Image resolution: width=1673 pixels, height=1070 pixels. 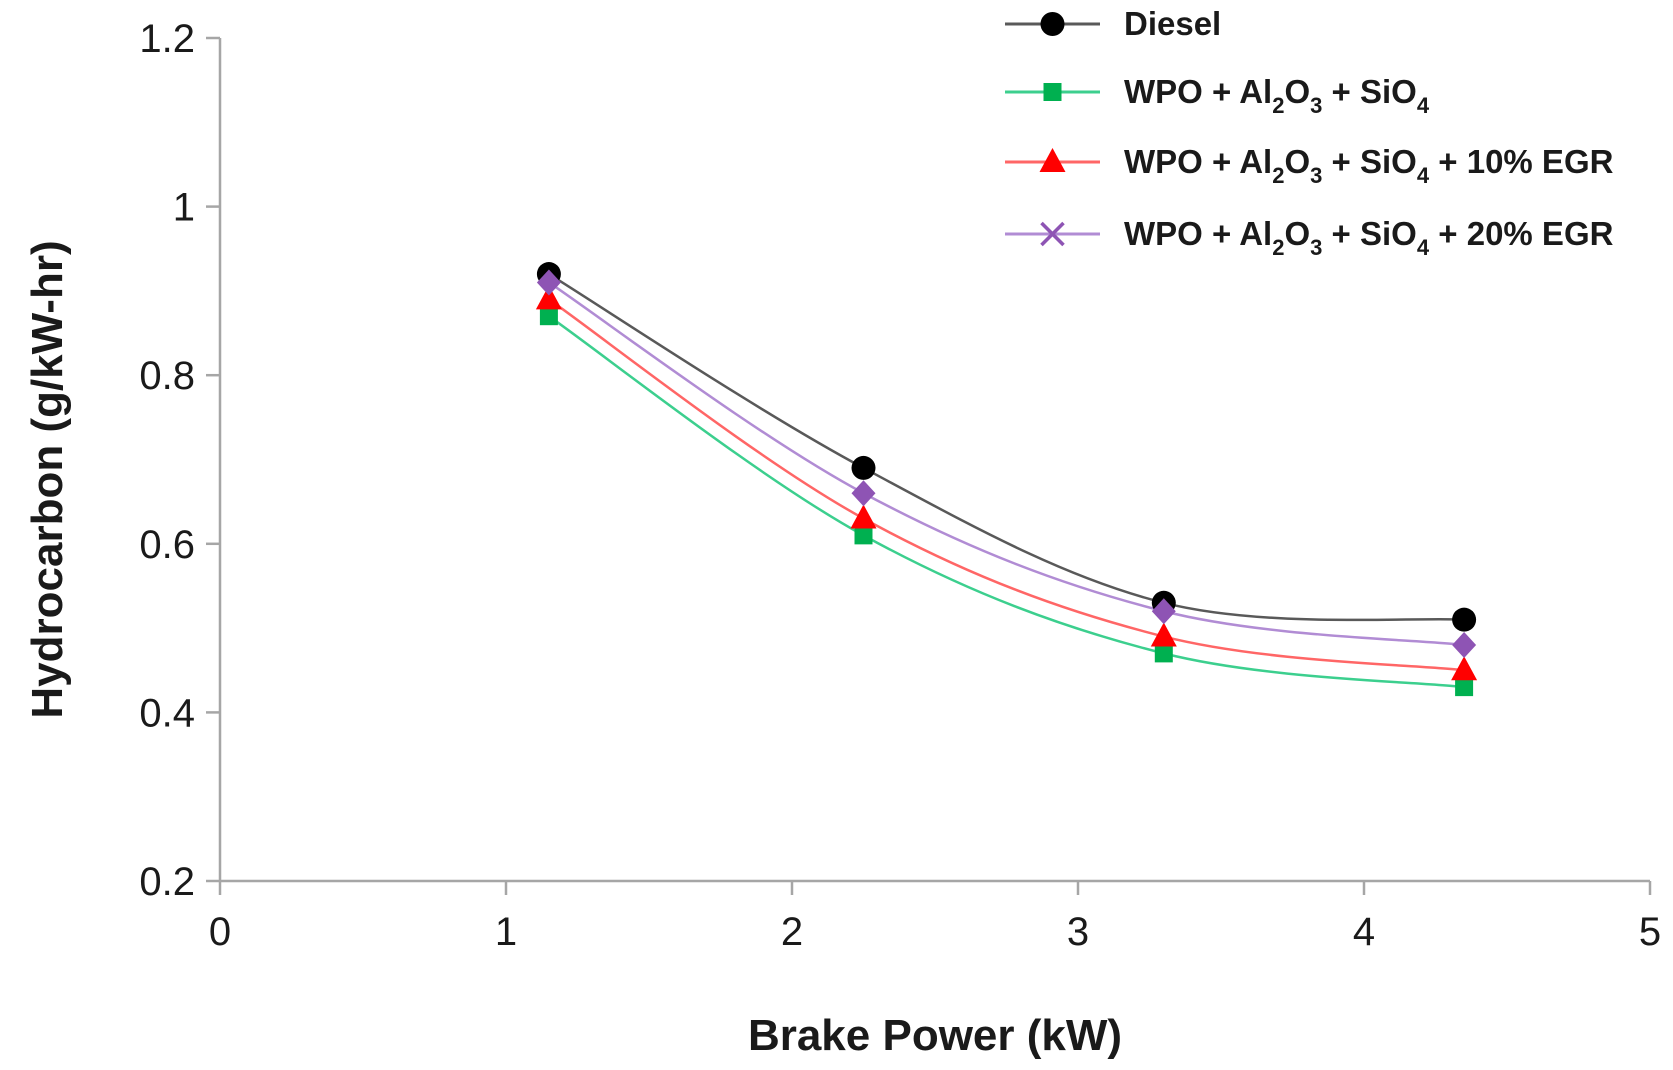 I want to click on x-tick-label: 1, so click(x=506, y=932).